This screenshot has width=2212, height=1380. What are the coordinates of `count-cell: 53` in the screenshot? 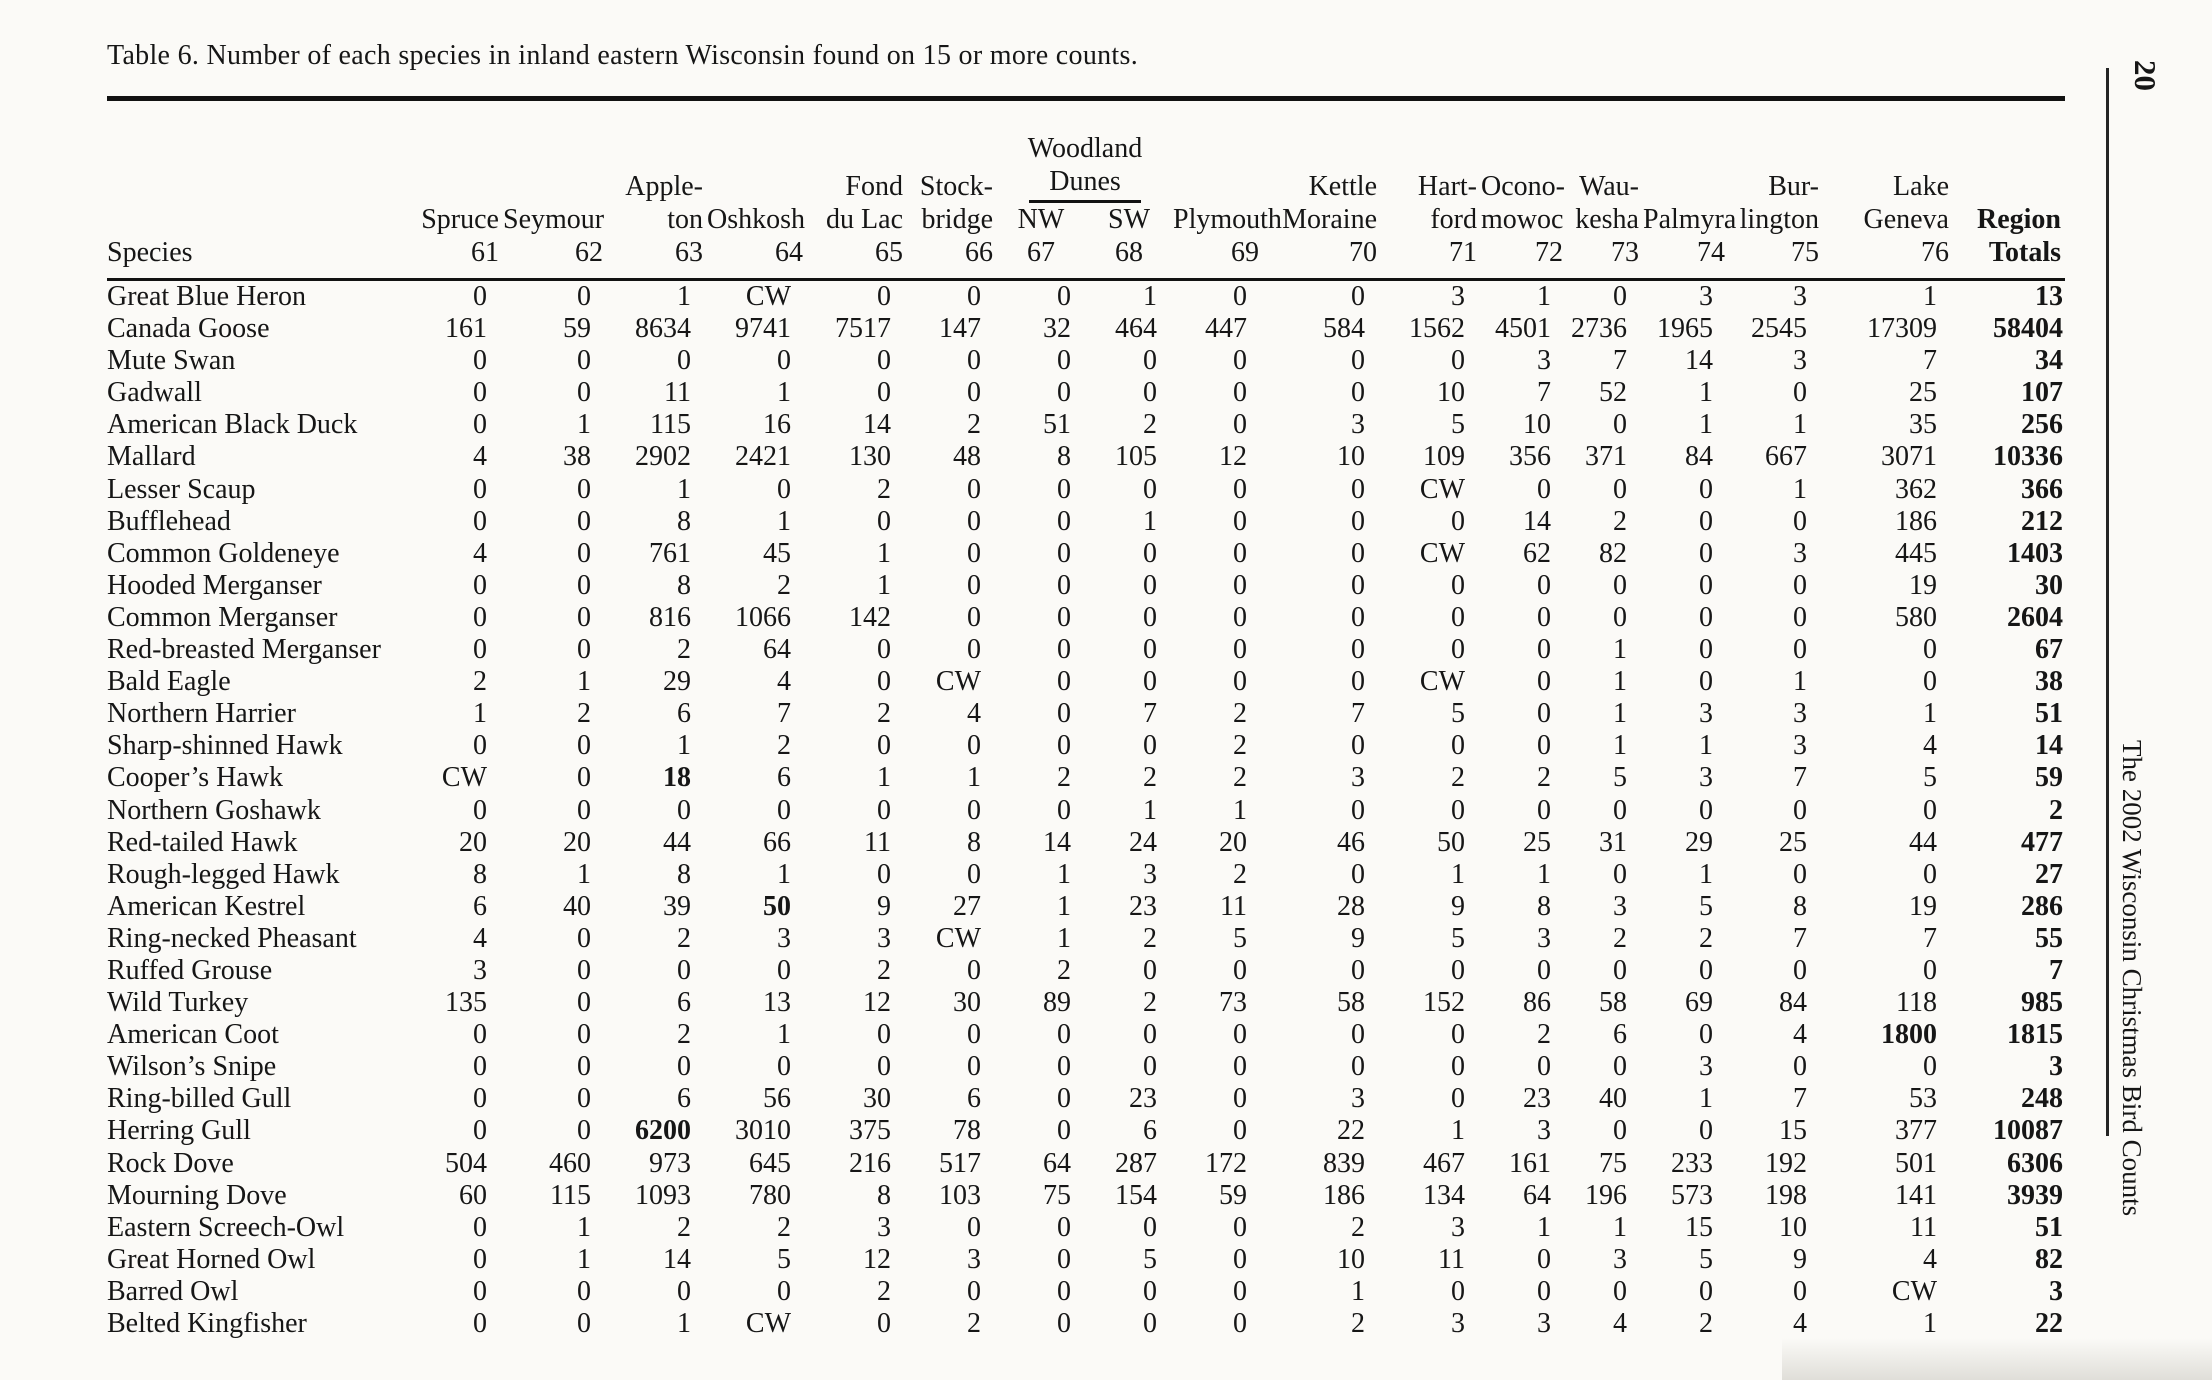 It's located at (1923, 1099).